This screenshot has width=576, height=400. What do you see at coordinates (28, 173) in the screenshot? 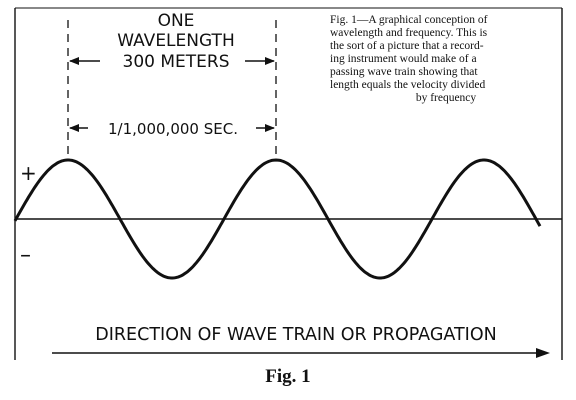
I see `plus-sign: +` at bounding box center [28, 173].